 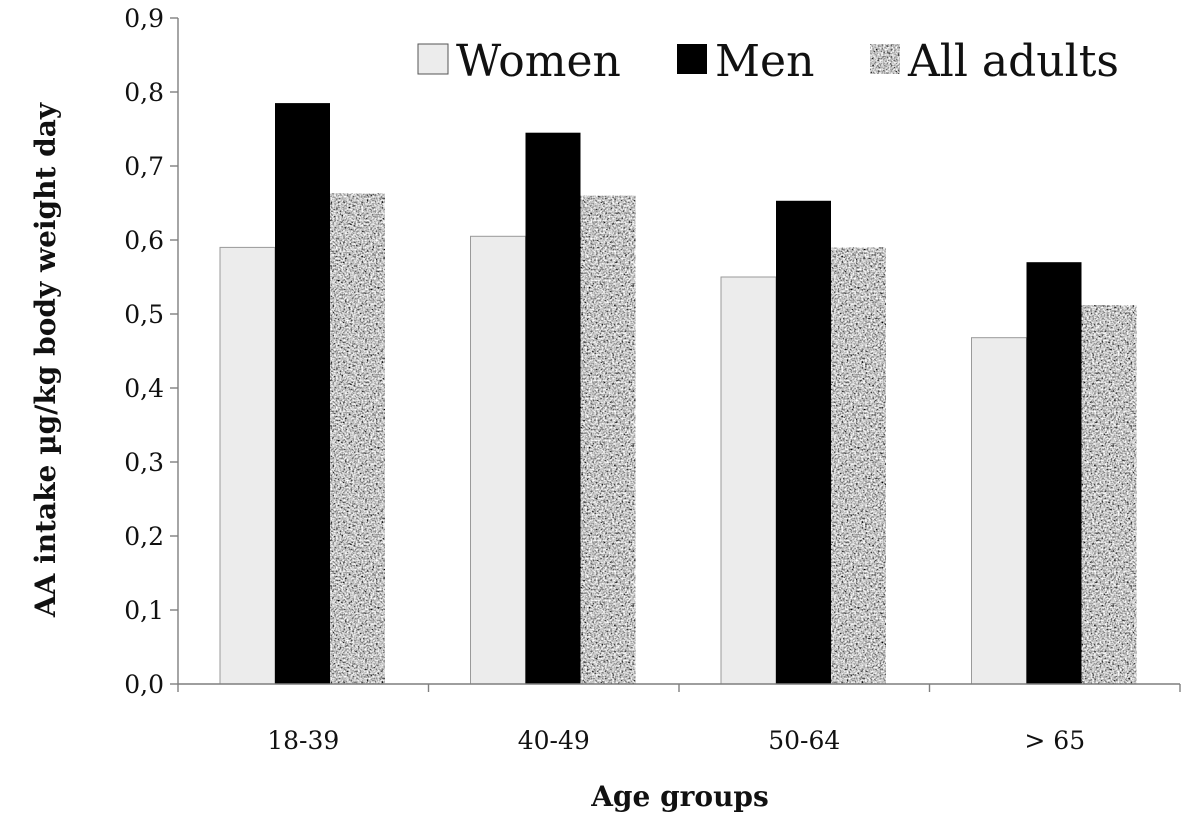 I want to click on x-axis-title: Age groups, so click(x=679, y=796).